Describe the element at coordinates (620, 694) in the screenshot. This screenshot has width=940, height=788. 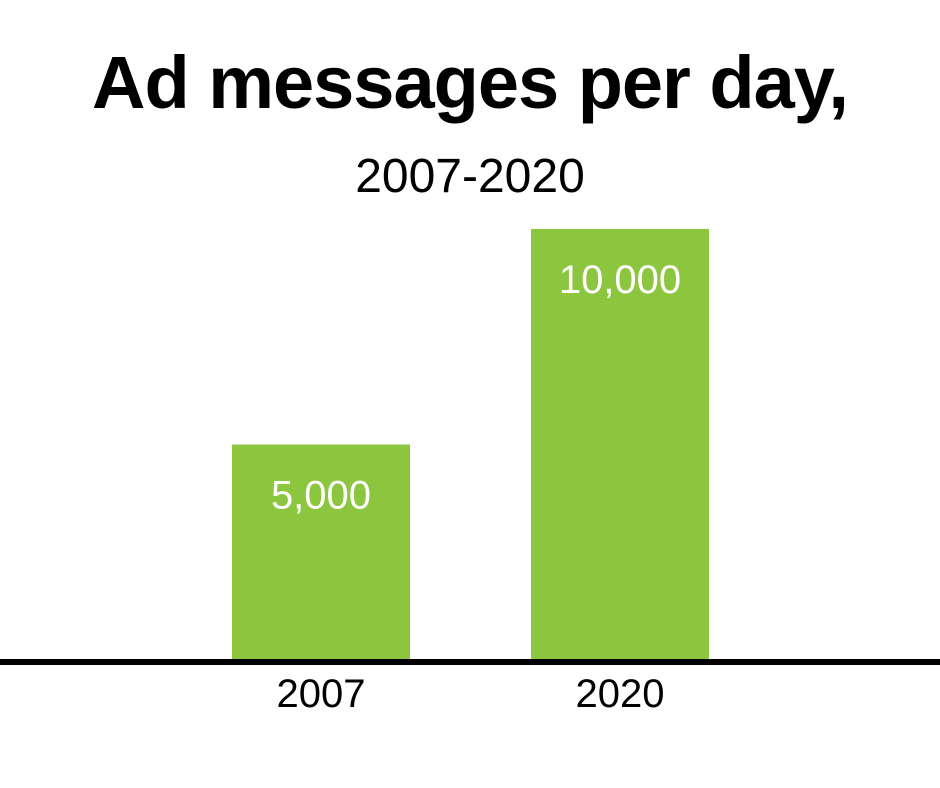
I see `x-tick-label-2020: 2020` at that location.